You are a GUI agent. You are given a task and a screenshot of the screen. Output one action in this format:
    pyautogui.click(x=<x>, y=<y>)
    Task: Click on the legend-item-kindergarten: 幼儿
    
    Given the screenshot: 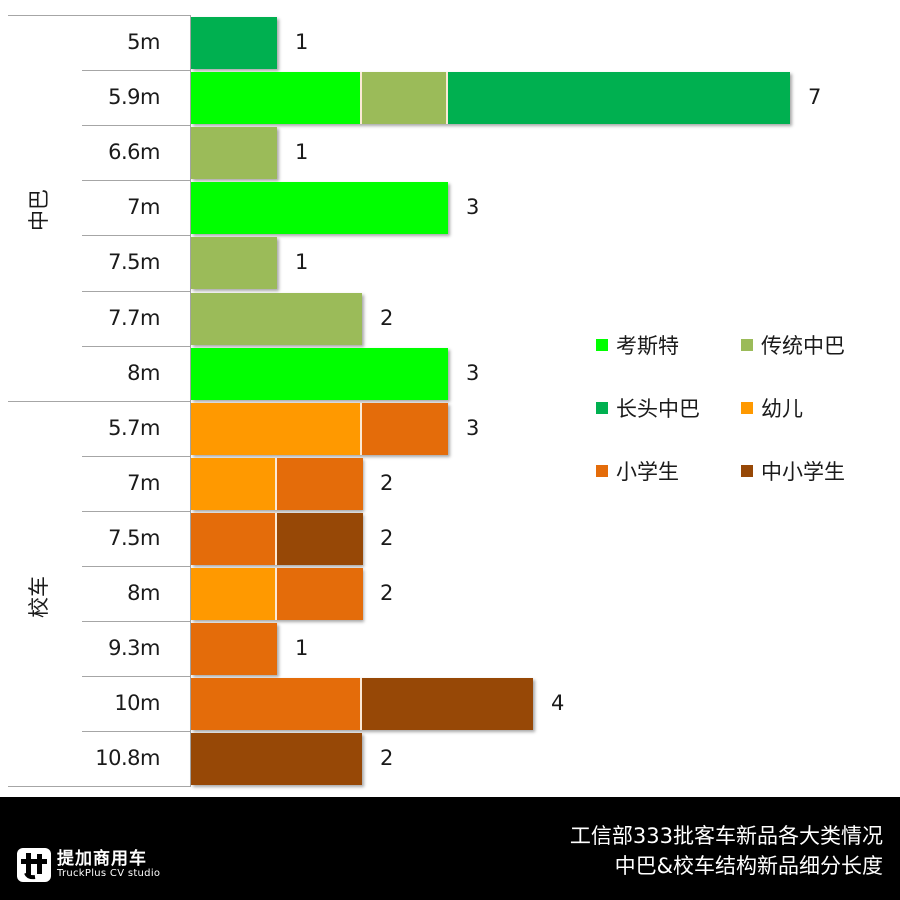 What is the action you would take?
    pyautogui.click(x=772, y=408)
    